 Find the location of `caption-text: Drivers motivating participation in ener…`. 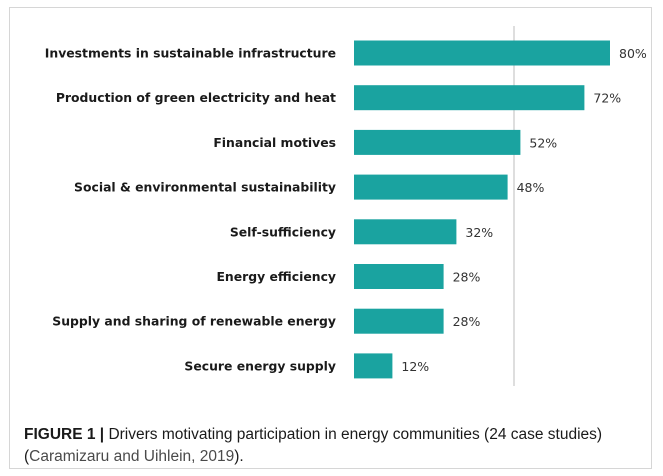

caption-text: Drivers motivating participation in ener… is located at coordinates (313, 445).